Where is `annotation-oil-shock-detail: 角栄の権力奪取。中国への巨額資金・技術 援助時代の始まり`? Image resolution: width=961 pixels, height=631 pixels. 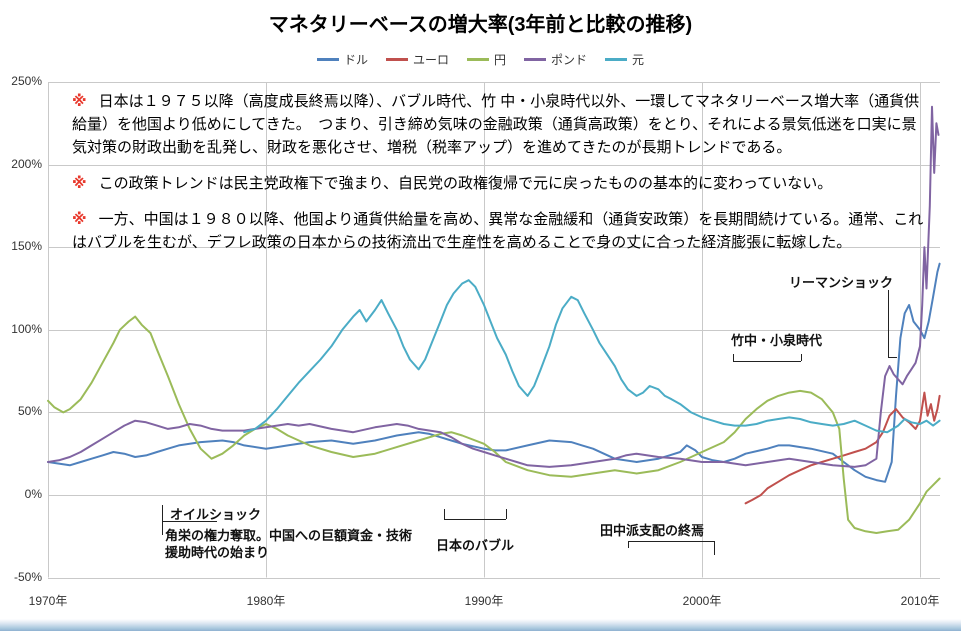 annotation-oil-shock-detail: 角栄の権力奪取。中国への巨額資金・技術 援助時代の始まり is located at coordinates (289, 544).